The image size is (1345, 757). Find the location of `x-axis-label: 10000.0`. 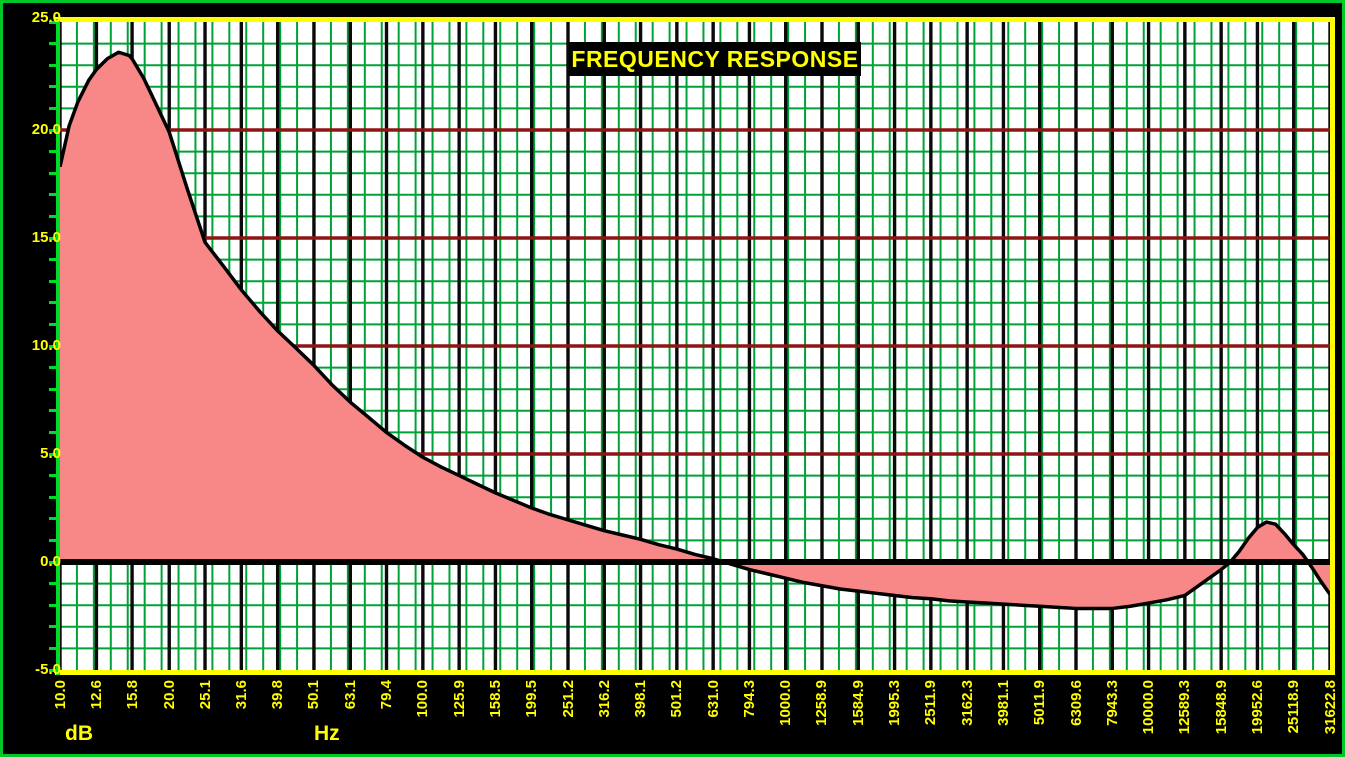

x-axis-label: 10000.0 is located at coordinates (1149, 707).